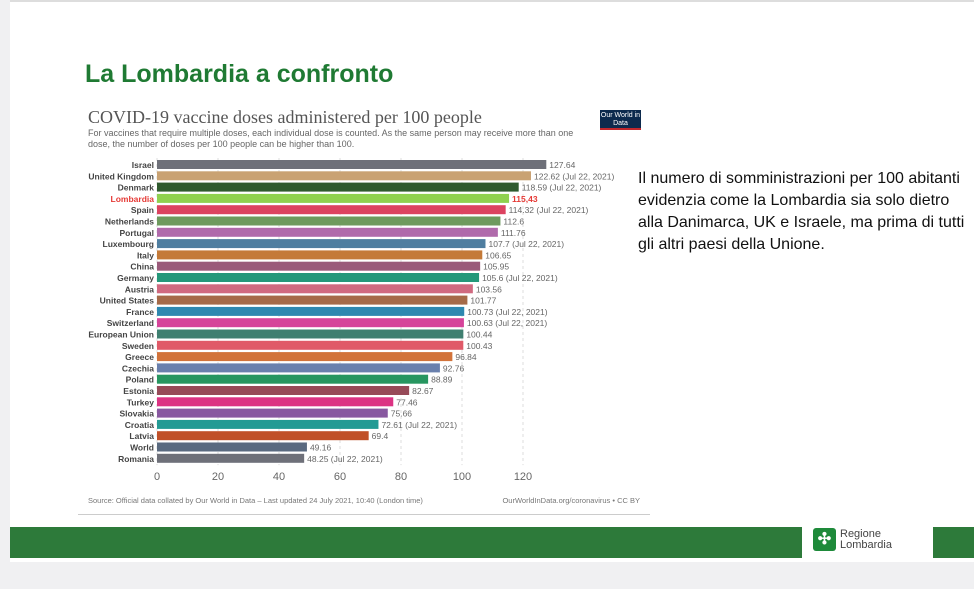 This screenshot has width=974, height=589. I want to click on bar-category-label: Sweden, so click(138, 346).